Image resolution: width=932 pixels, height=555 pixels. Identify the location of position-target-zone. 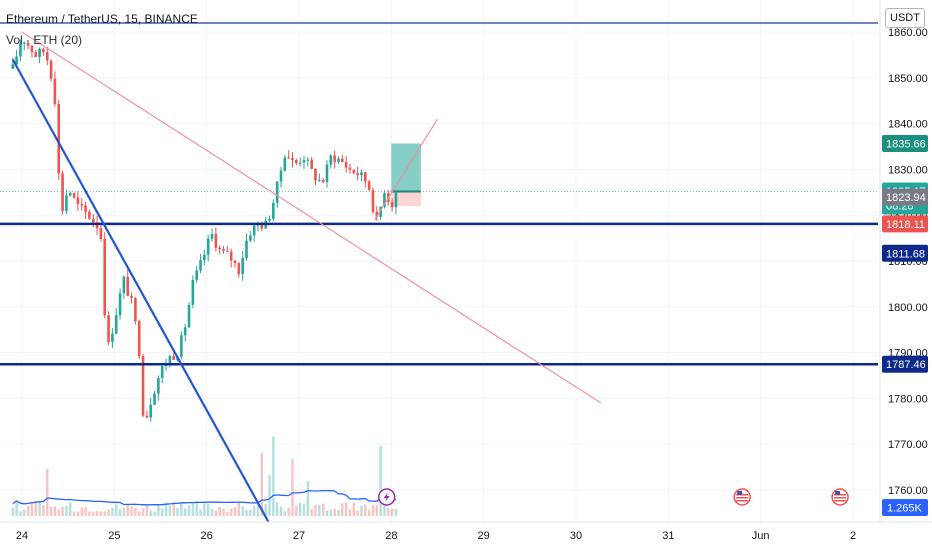
(406, 167).